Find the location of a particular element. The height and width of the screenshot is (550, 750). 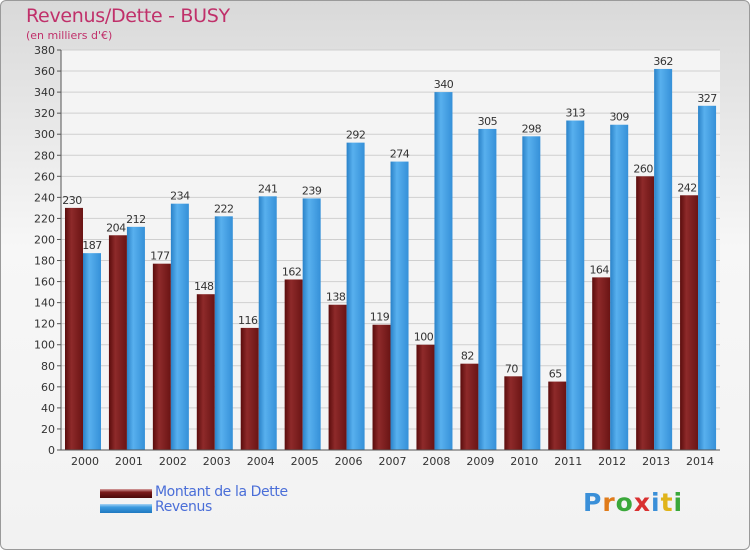

debt-value-label: 164 is located at coordinates (599, 269).